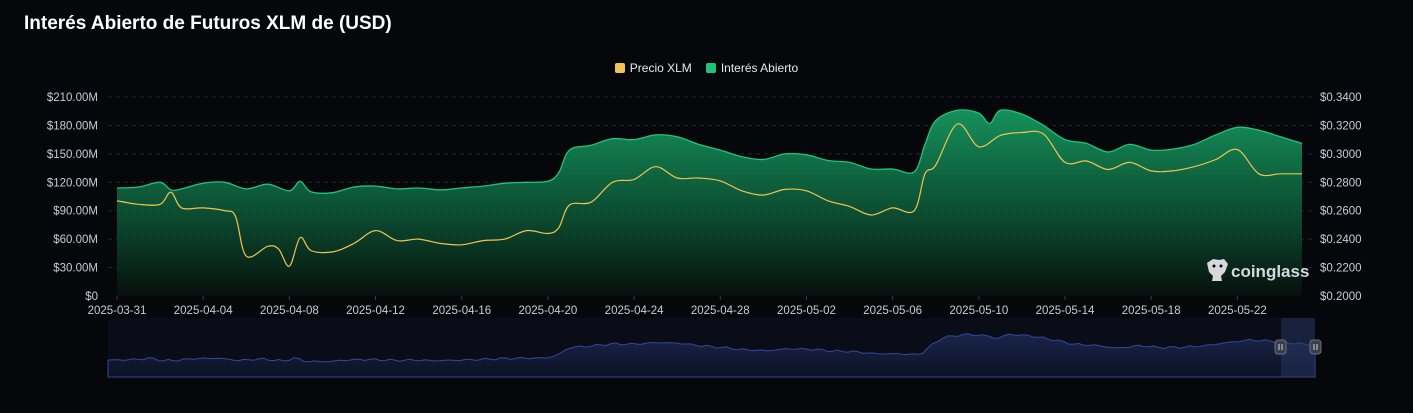  I want to click on x-tick-label: 2025-05-02, so click(806, 311).